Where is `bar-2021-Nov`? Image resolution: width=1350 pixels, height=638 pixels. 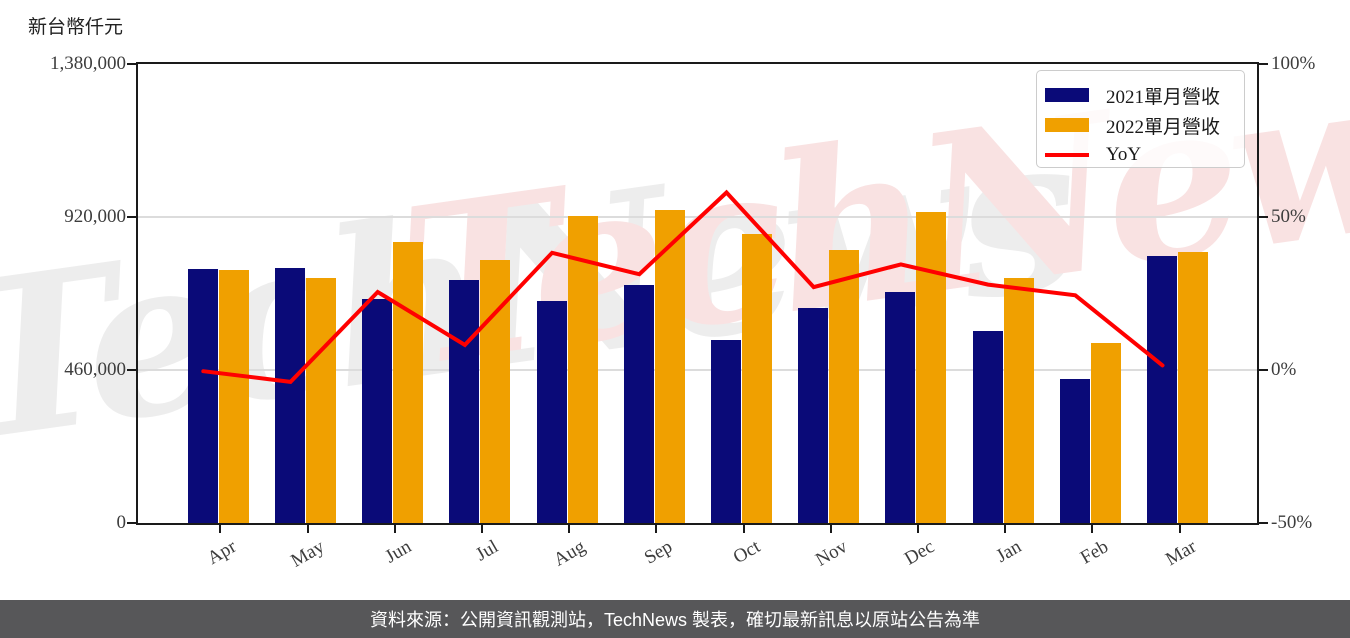 bar-2021-Nov is located at coordinates (813, 415).